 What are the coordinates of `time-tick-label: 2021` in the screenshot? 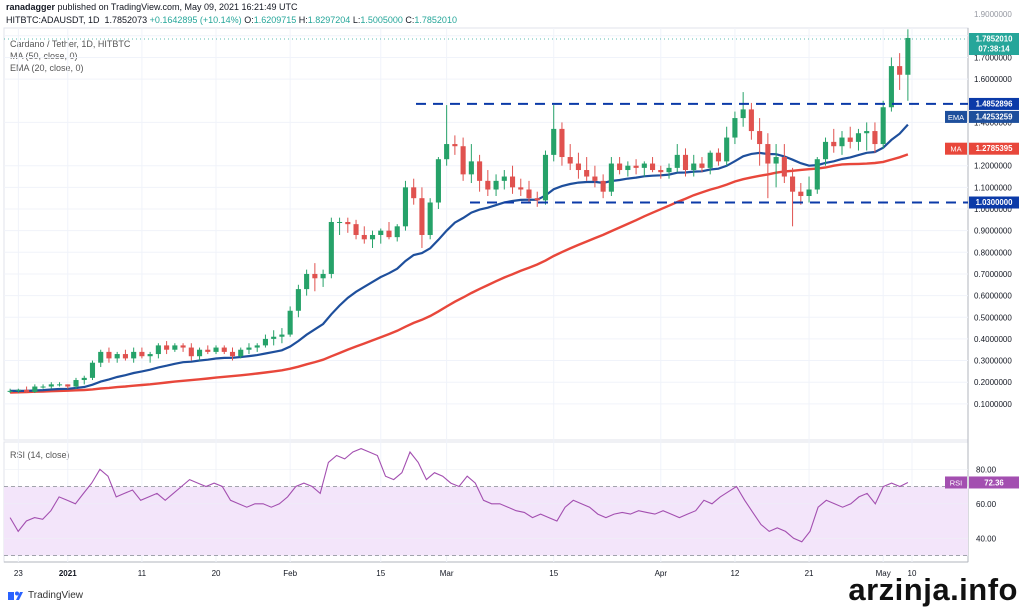 It's located at (68, 573).